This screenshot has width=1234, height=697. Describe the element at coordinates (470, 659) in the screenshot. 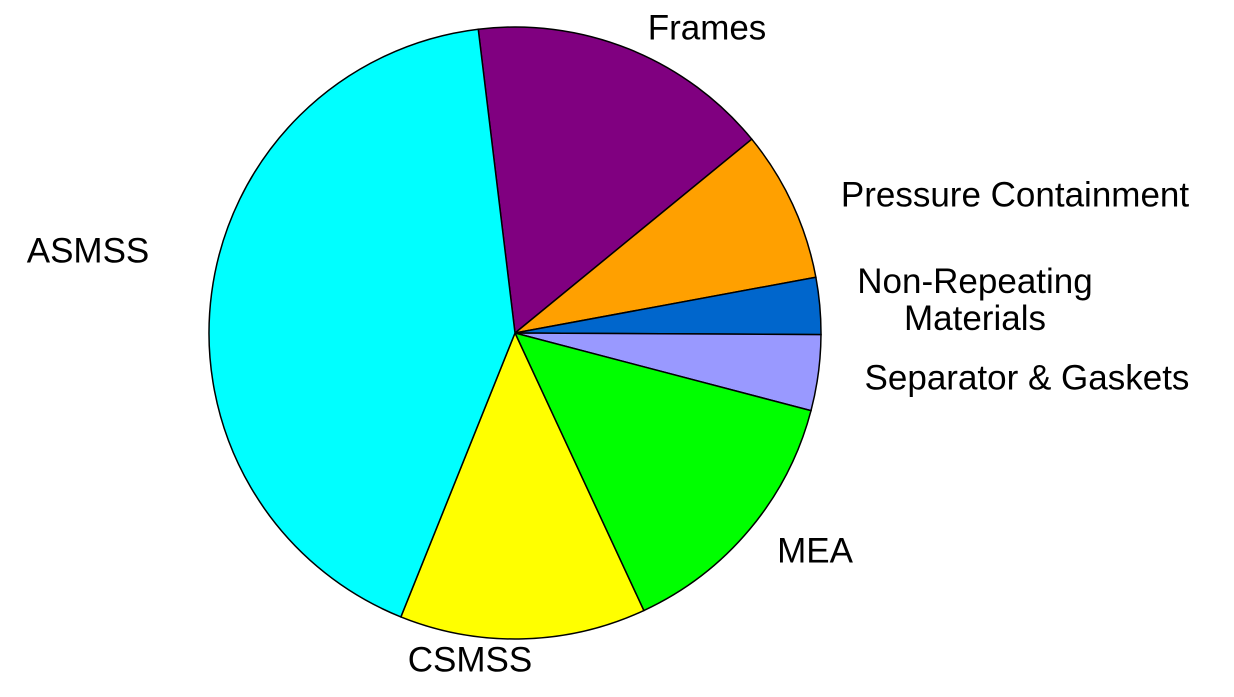

I see `slice-label: CSMSS` at that location.